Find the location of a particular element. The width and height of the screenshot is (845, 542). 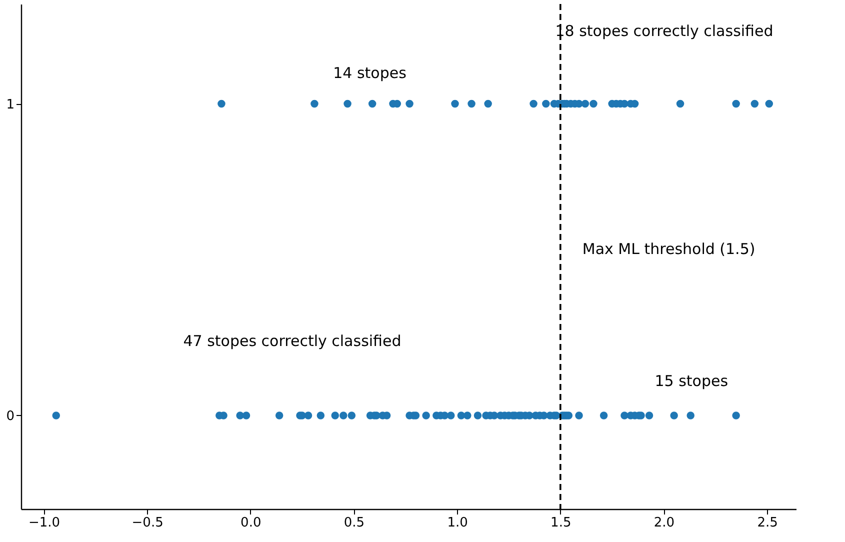

x-tick-label: −1.0 is located at coordinates (44, 523).